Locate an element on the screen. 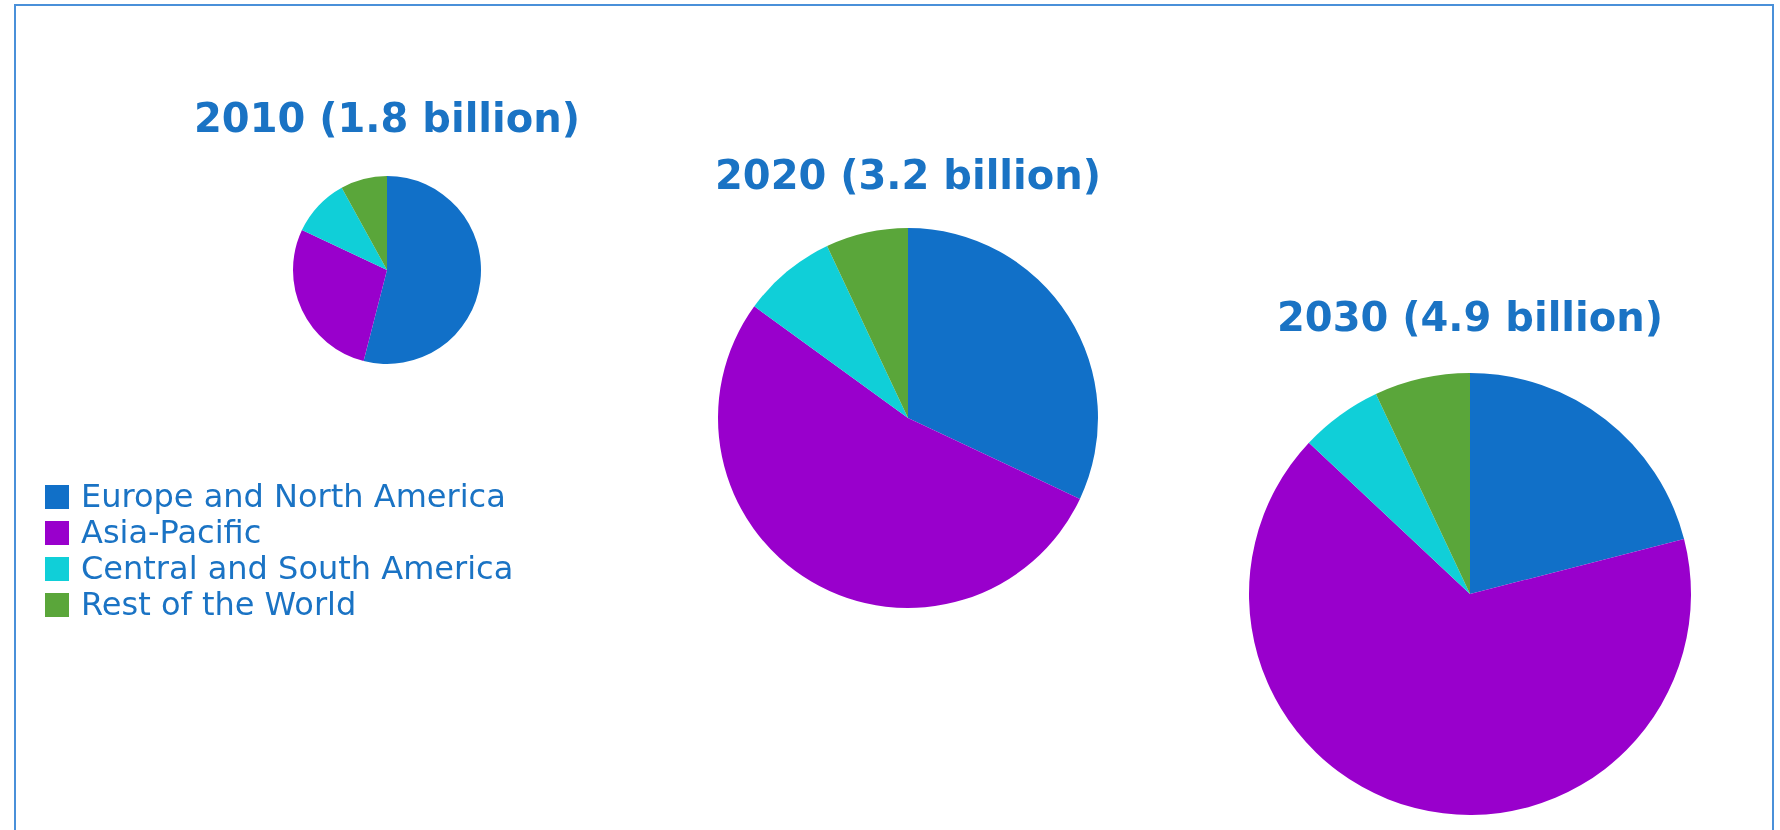 This screenshot has height=830, width=1780. chart-title: 2020 (3.2 billion) is located at coordinates (907, 175).